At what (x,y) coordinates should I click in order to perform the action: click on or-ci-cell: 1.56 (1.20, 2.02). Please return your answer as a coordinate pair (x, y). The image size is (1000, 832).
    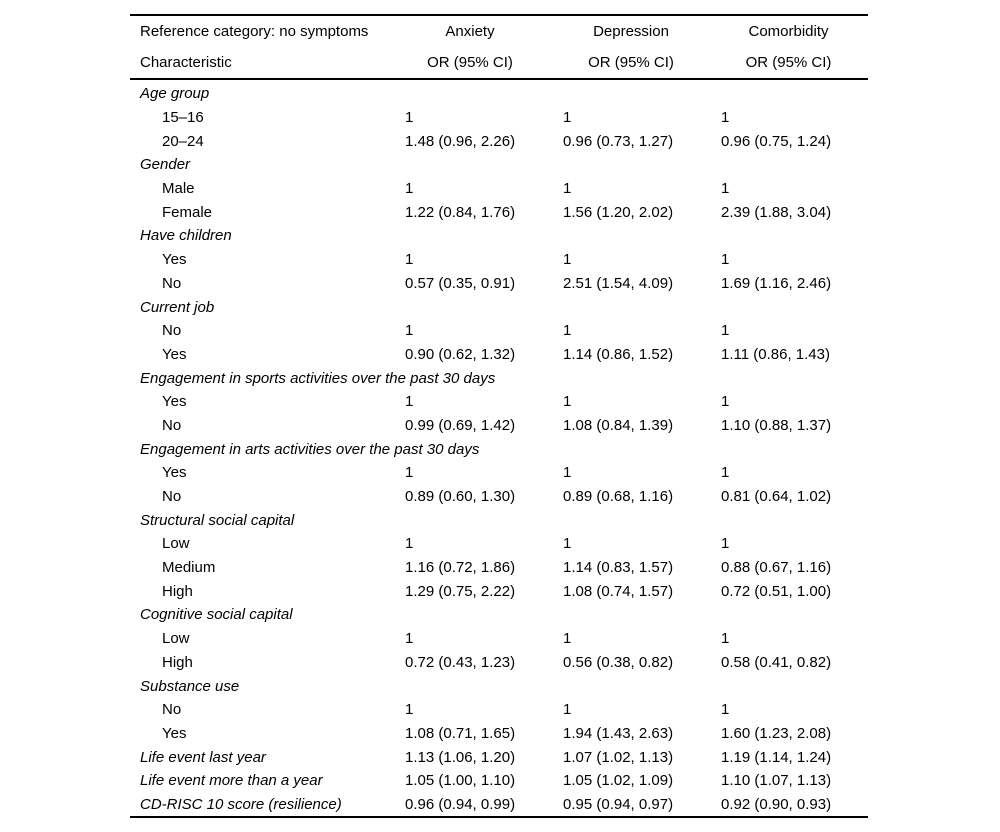
    Looking at the image, I should click on (618, 212).